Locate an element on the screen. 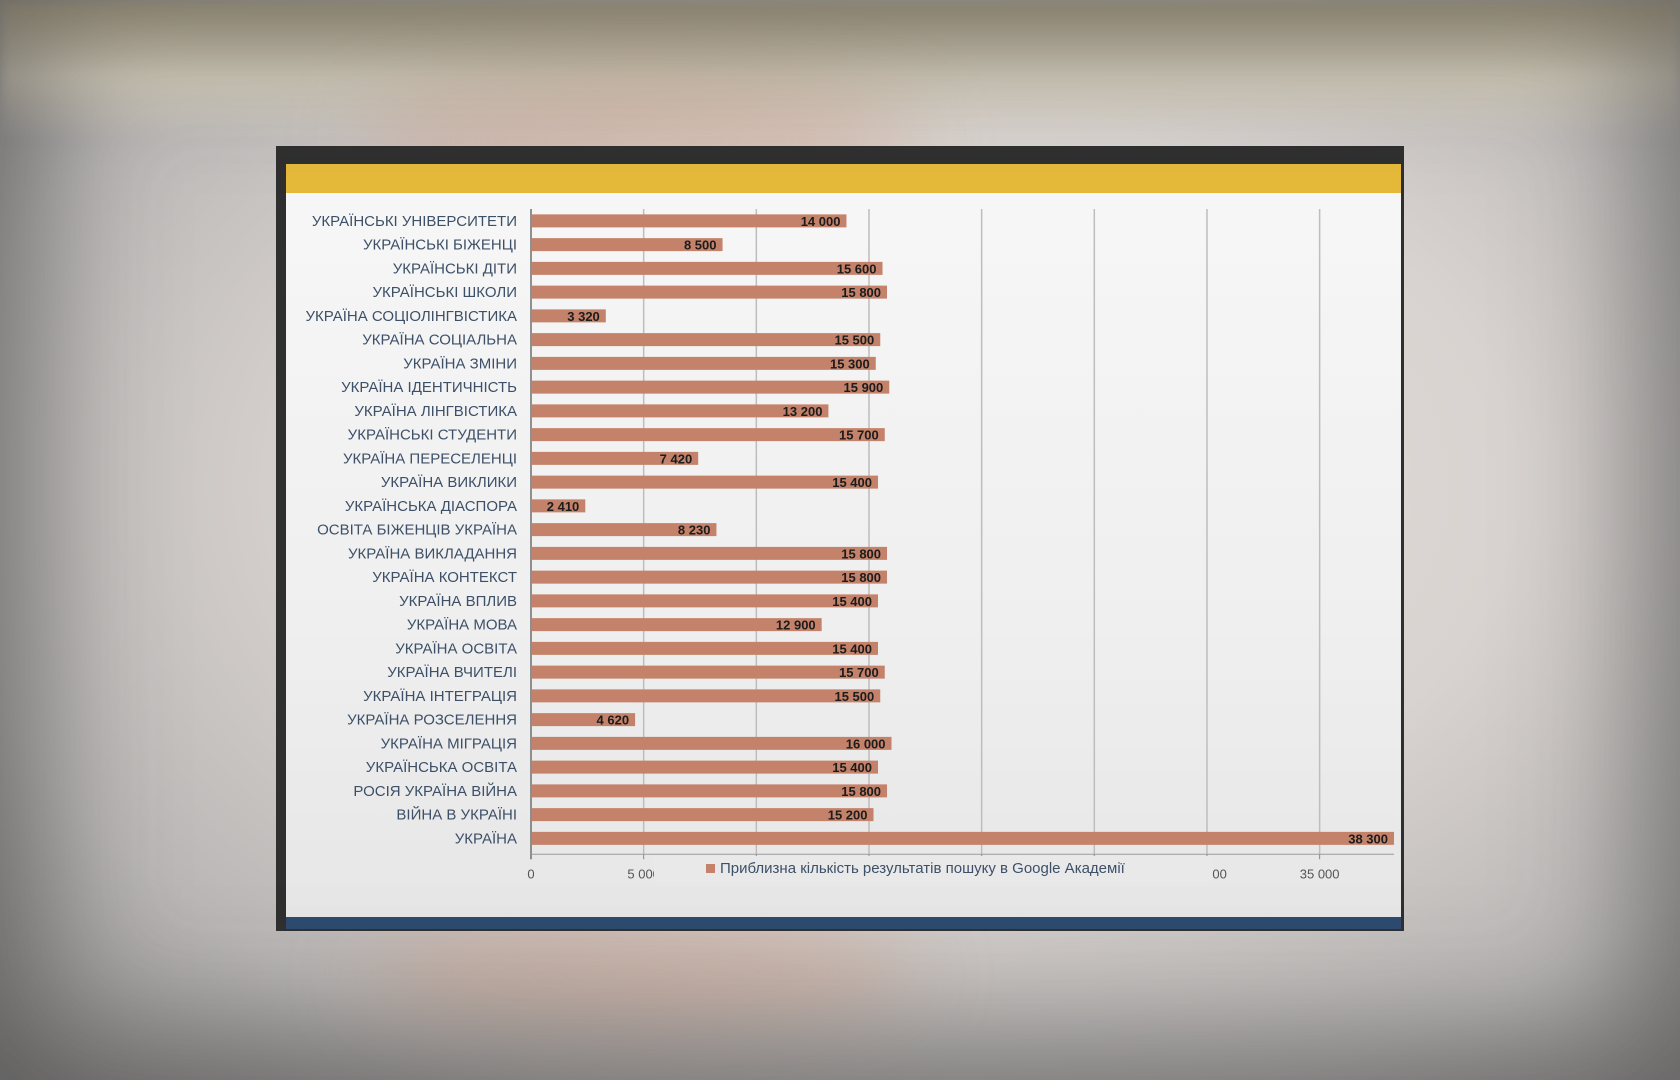 This screenshot has width=1680, height=1080. category-label: УКРАЇНСЬКІ ШКОЛИ is located at coordinates (445, 292).